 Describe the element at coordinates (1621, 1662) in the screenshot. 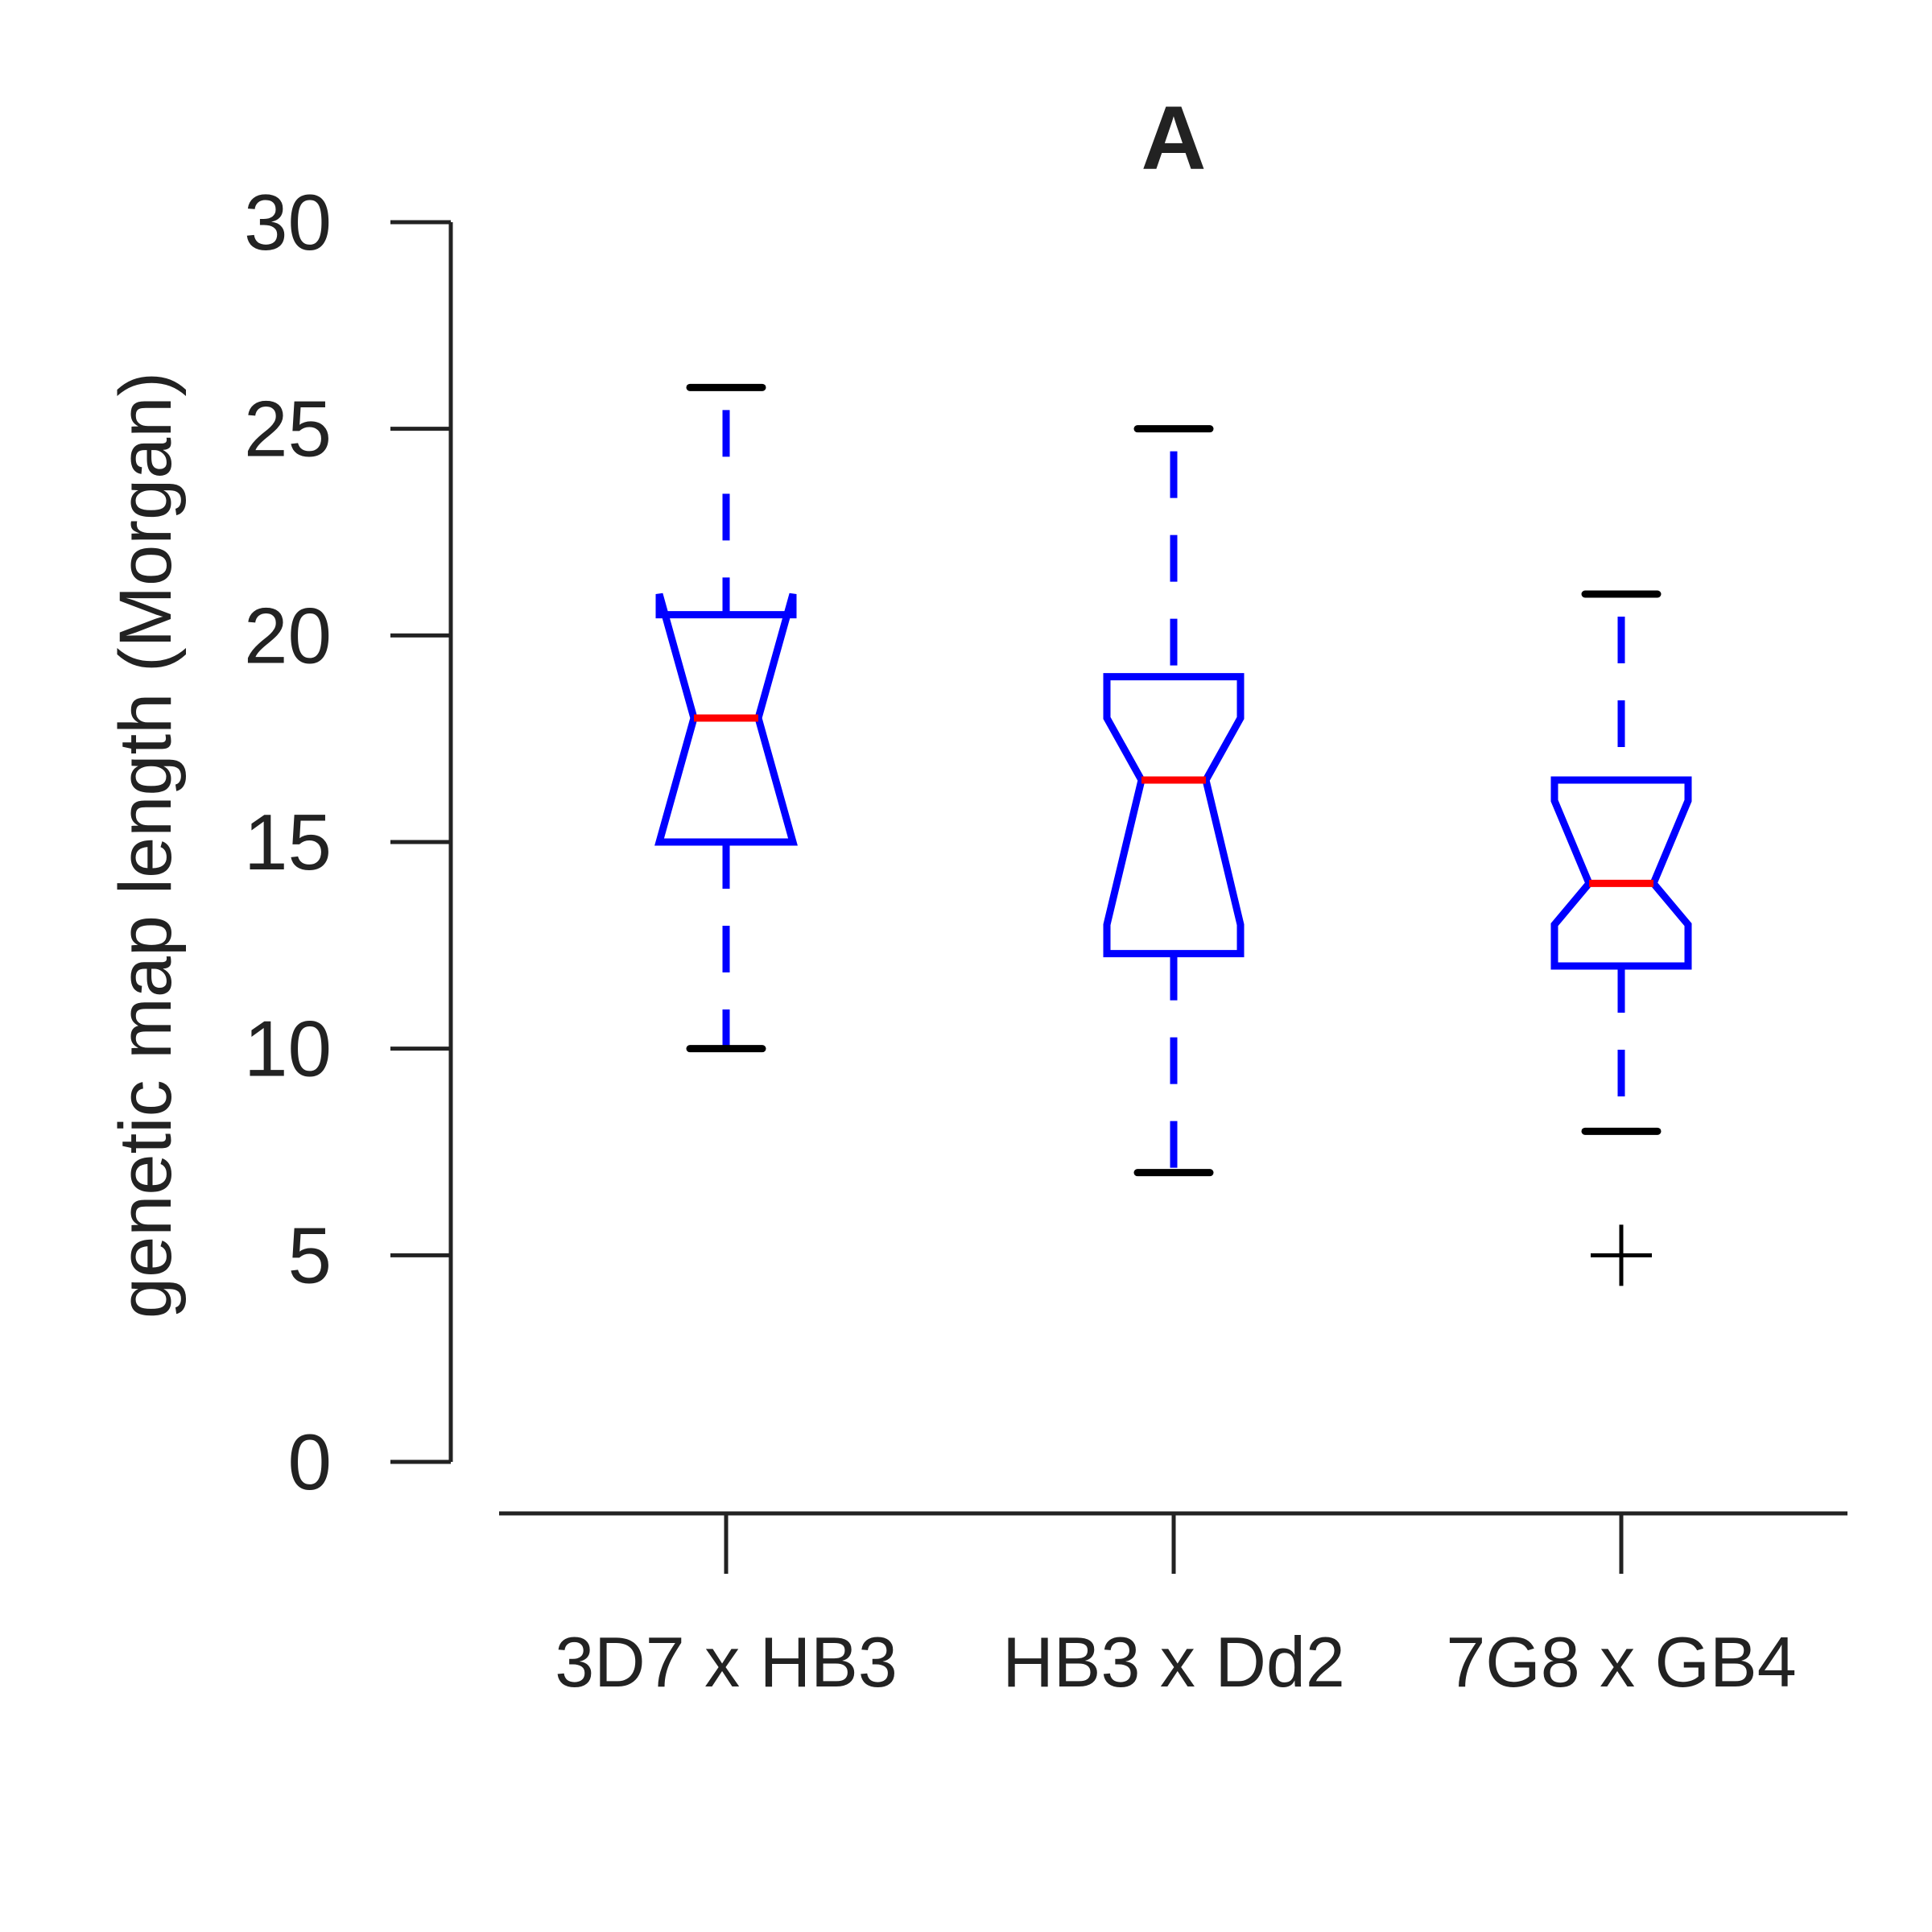

I see `x-tick-label: 7G8 x GB4` at that location.